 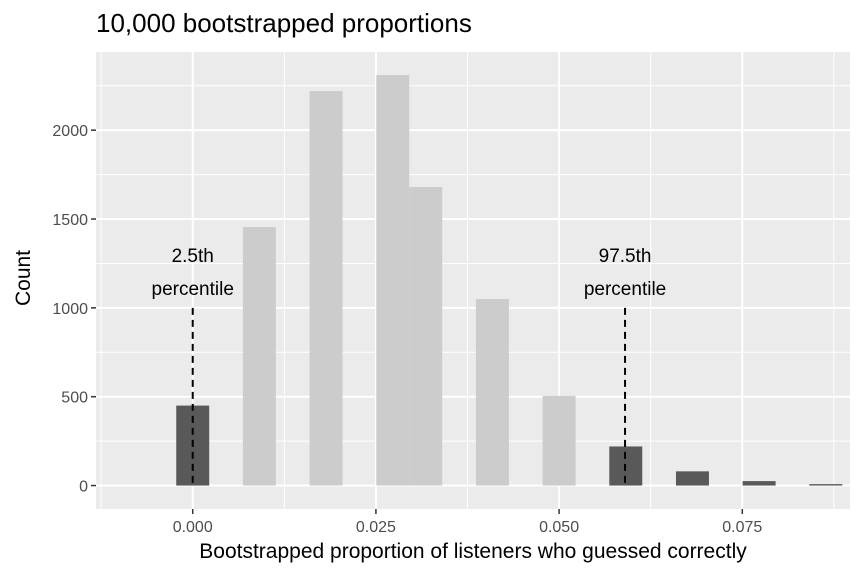 I want to click on y-tick-label: 2000, so click(x=70, y=131).